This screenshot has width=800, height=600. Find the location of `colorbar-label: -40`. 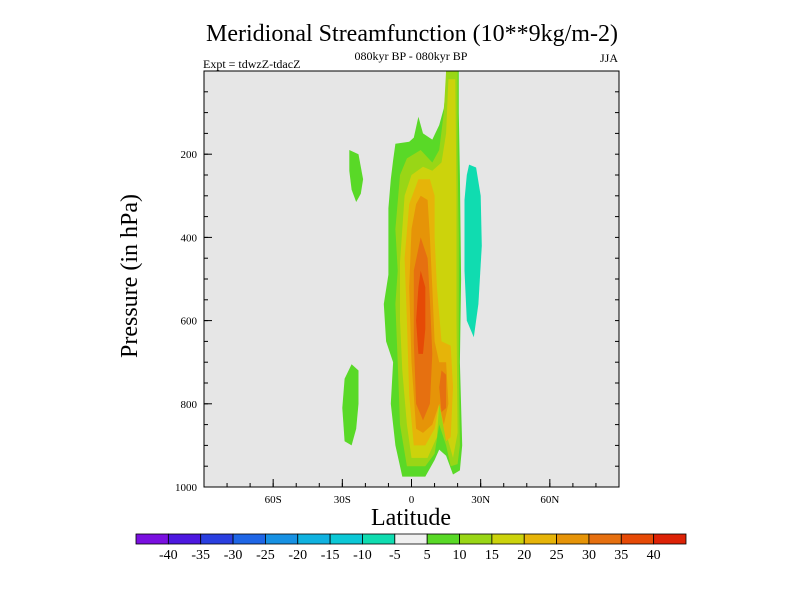

colorbar-label: -40 is located at coordinates (168, 555).